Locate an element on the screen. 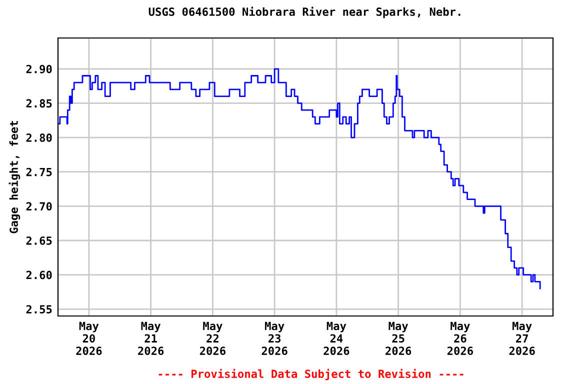 The height and width of the screenshot is (384, 576). y-tick-label: 2.65 is located at coordinates (39, 240).